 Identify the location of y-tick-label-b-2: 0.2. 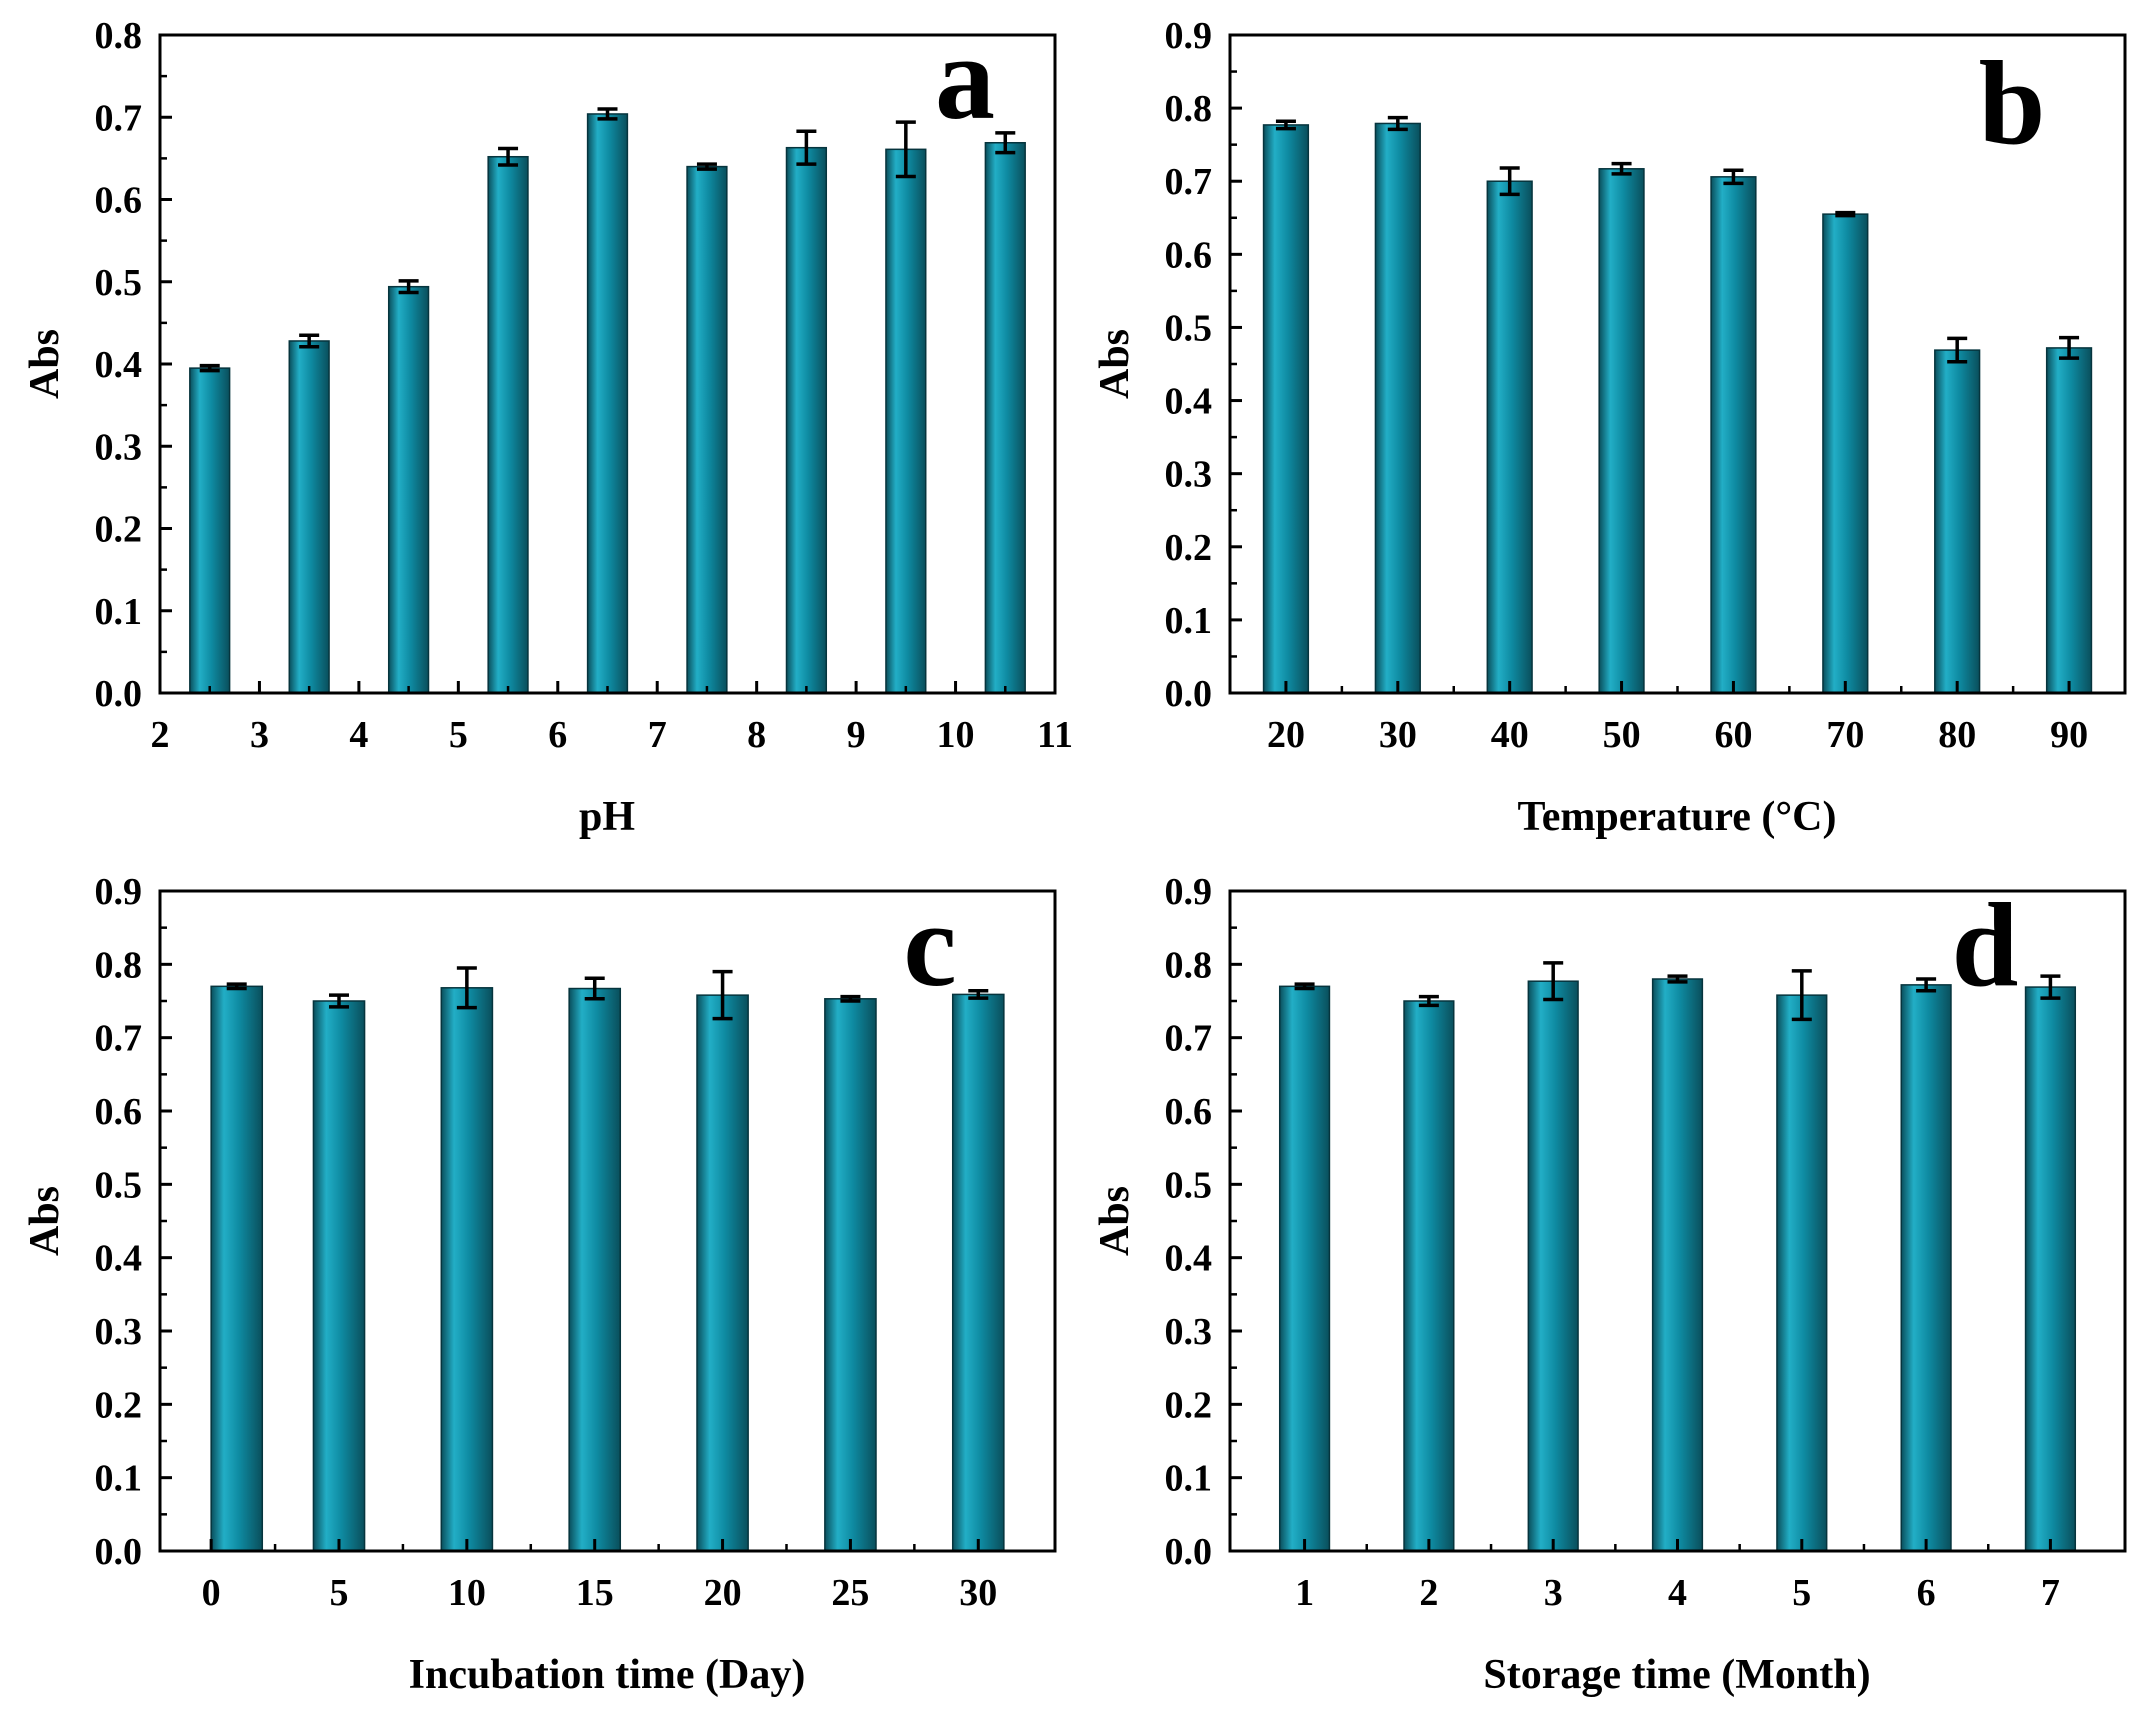
(1189, 548).